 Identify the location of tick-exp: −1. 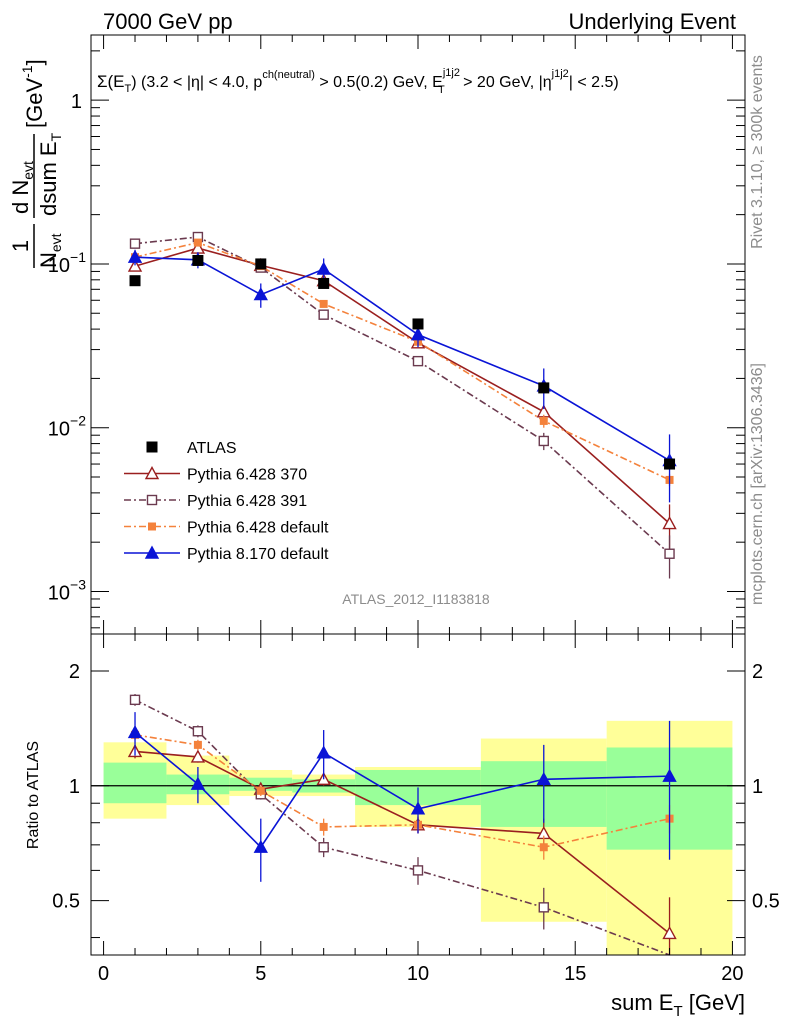
(78, 257).